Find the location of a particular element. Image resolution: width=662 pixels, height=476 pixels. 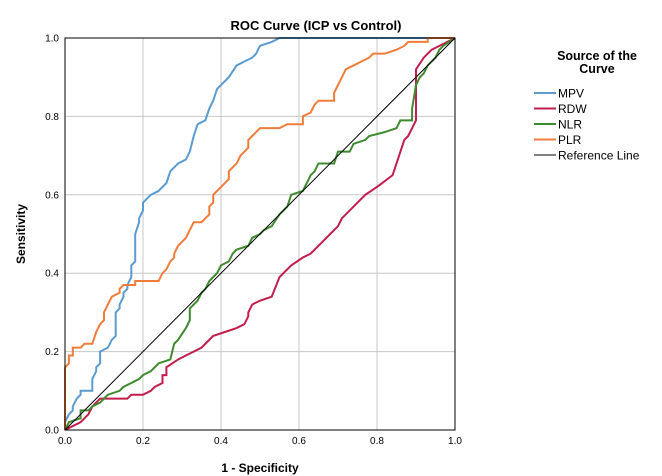

y-axis-ticks: 0.0 0.2 0.4 0.6 0.8 1.0 is located at coordinates (52, 235).